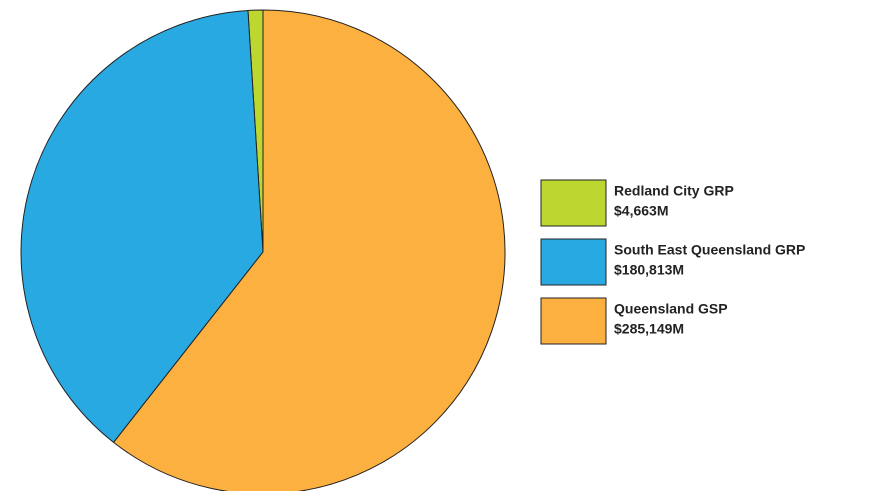  Describe the element at coordinates (641, 211) in the screenshot. I see `legend-value: $4,663M` at that location.